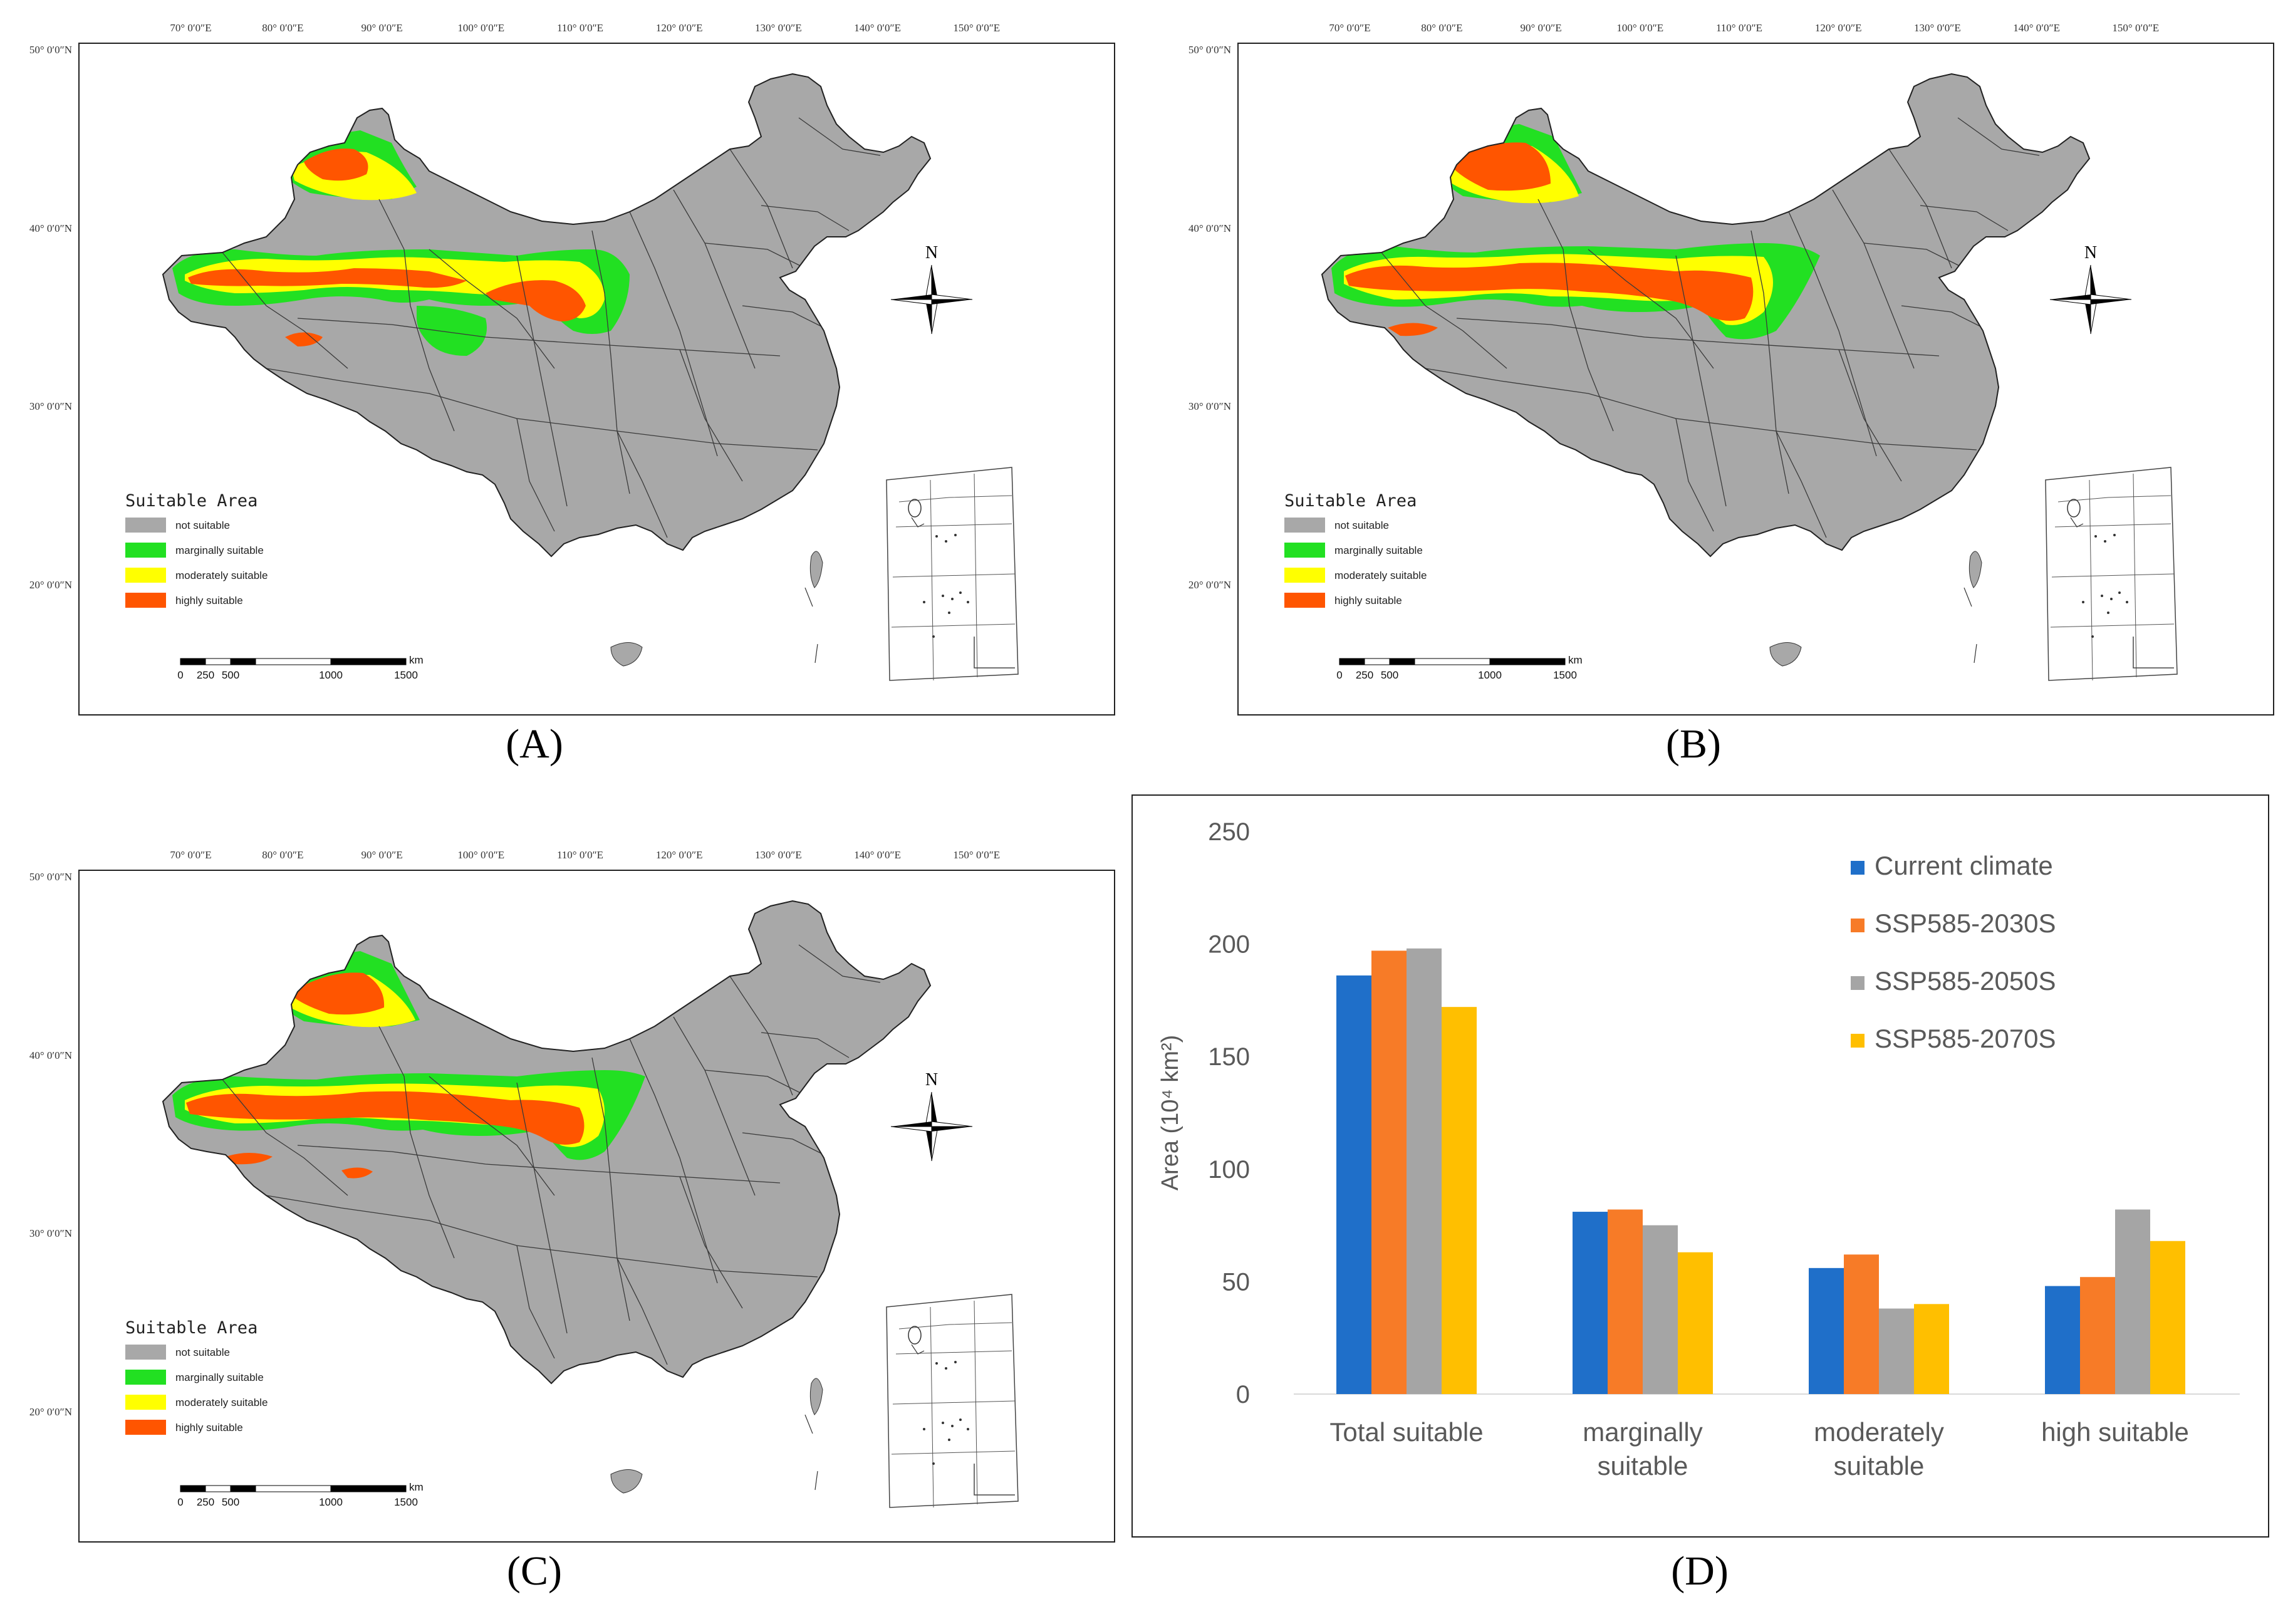  What do you see at coordinates (627, 1481) in the screenshot?
I see `hainan-island` at bounding box center [627, 1481].